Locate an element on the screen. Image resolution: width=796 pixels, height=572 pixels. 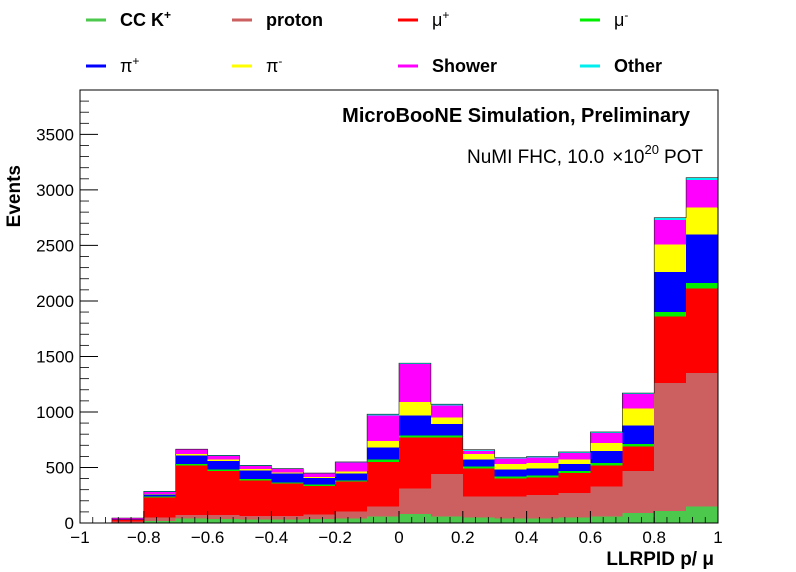
y-tick-label: 1000 is located at coordinates (55, 412).